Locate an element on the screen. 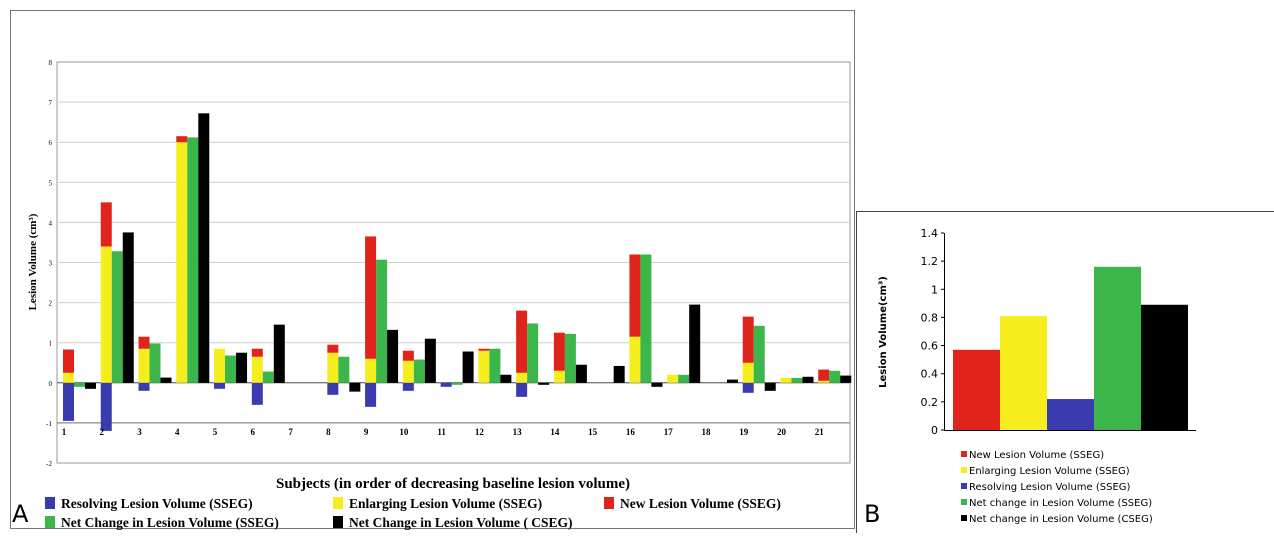  x-tick-label-a: 12 is located at coordinates (480, 432).